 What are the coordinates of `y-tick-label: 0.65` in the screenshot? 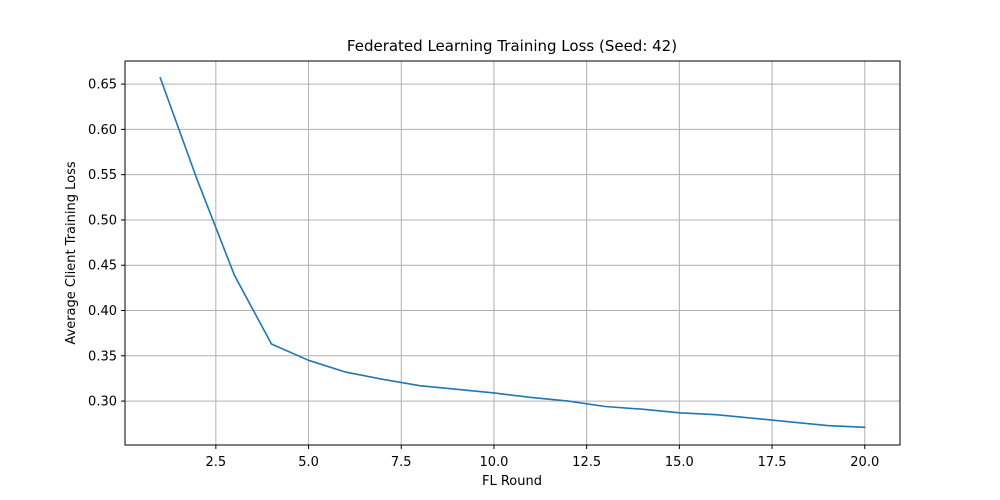 It's located at (102, 85).